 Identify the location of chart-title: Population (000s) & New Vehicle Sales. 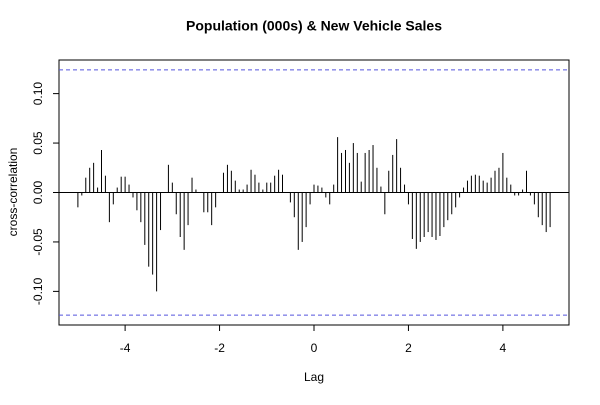
(314, 26).